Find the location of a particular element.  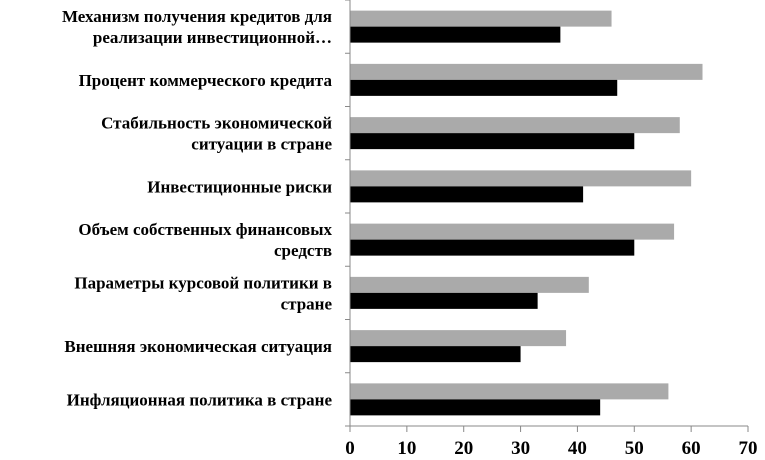

category-label: Объем собственных финансовых средств is located at coordinates (205, 240).